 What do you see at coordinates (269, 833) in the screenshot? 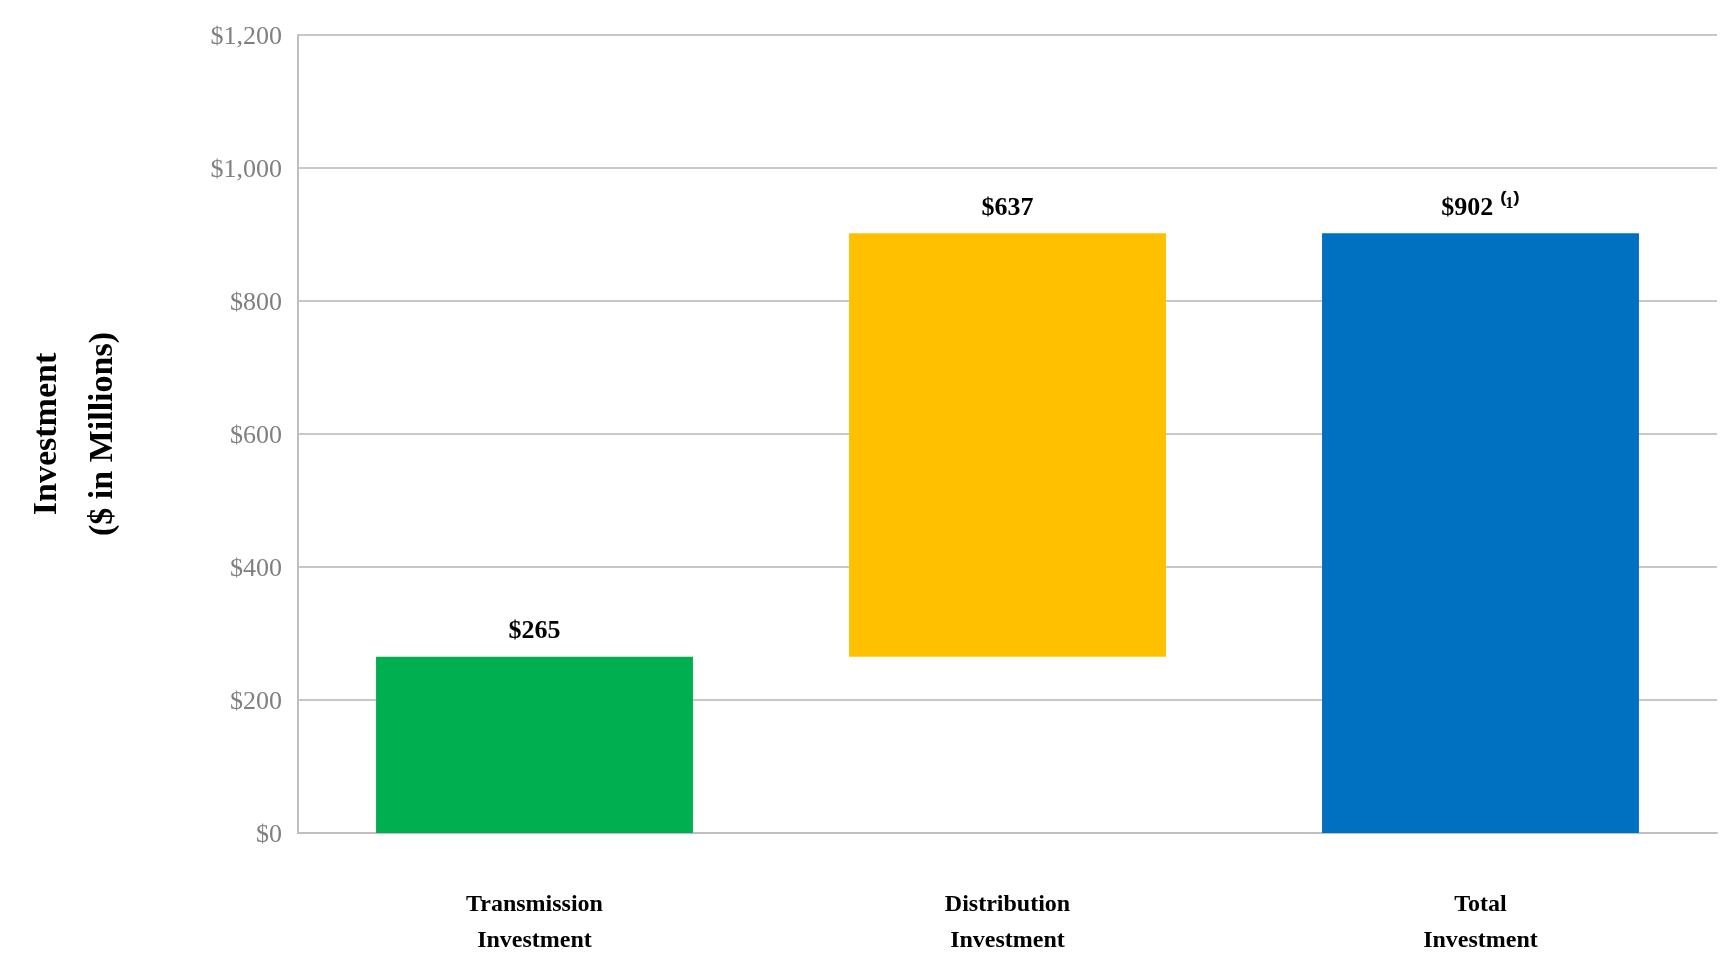
I see `y-tick-label: $0` at bounding box center [269, 833].